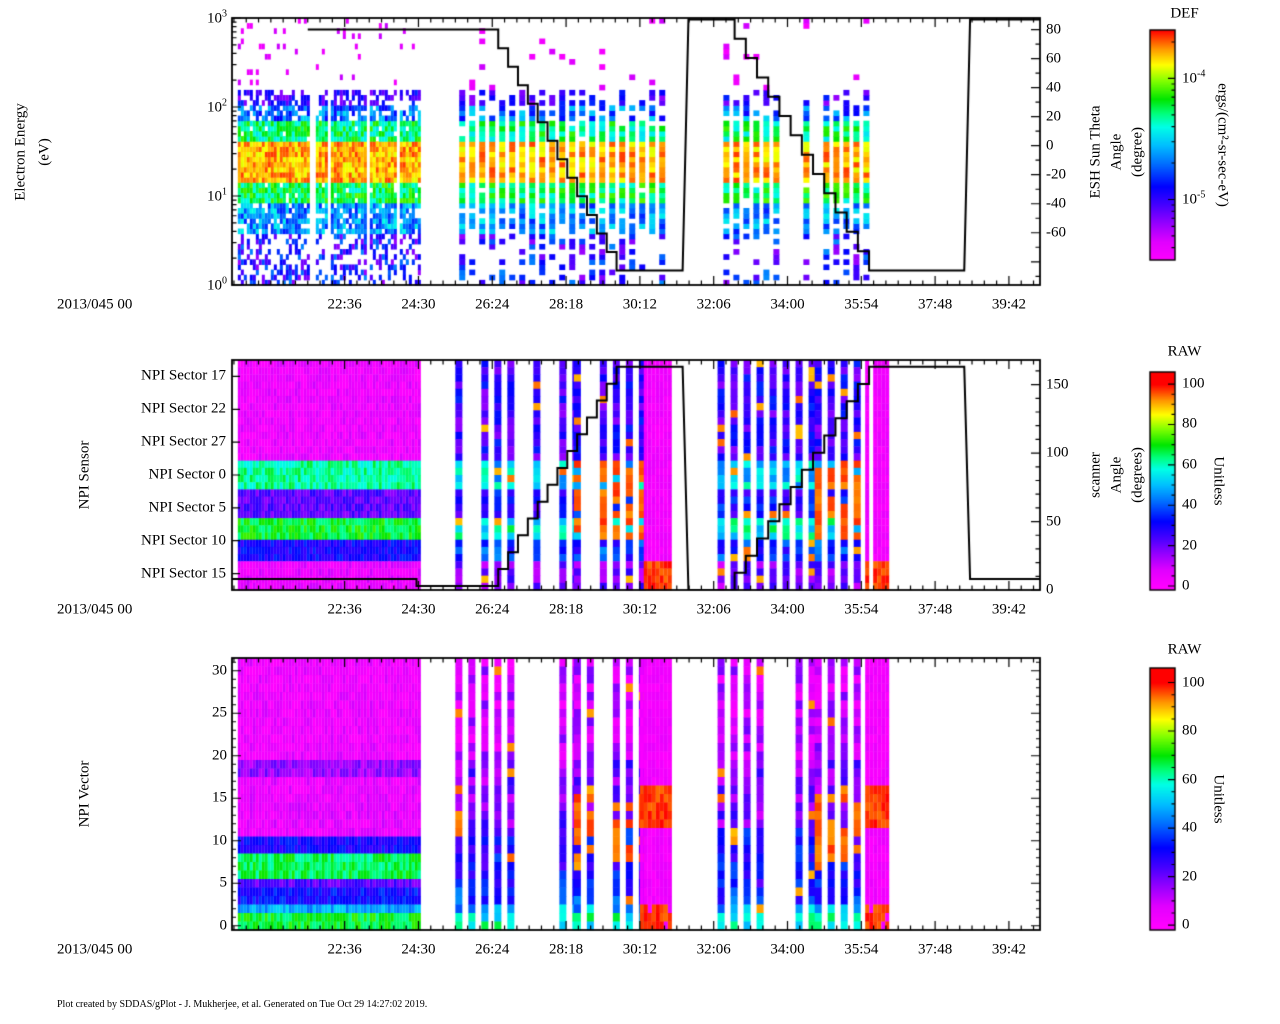  What do you see at coordinates (187, 474) in the screenshot?
I see `y-category-label: NPI Sector 0` at bounding box center [187, 474].